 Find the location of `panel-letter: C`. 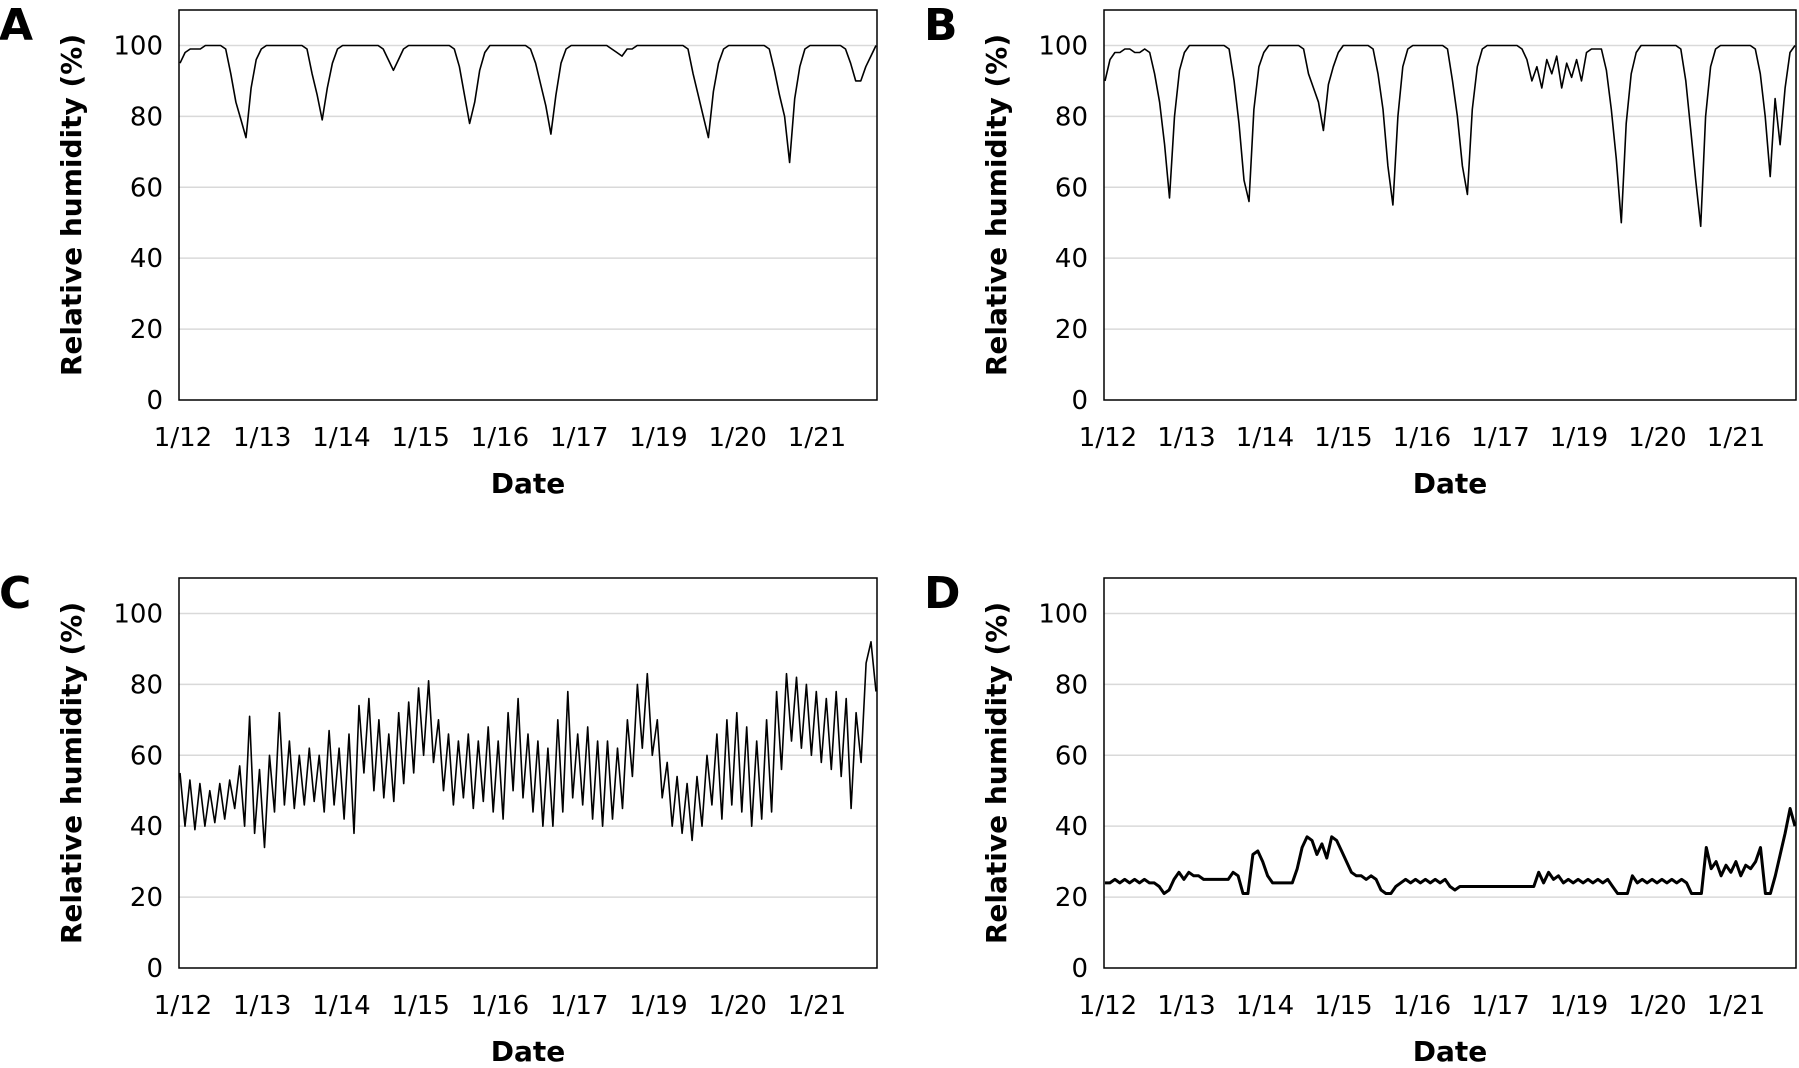

panel-letter: C is located at coordinates (15, 593).